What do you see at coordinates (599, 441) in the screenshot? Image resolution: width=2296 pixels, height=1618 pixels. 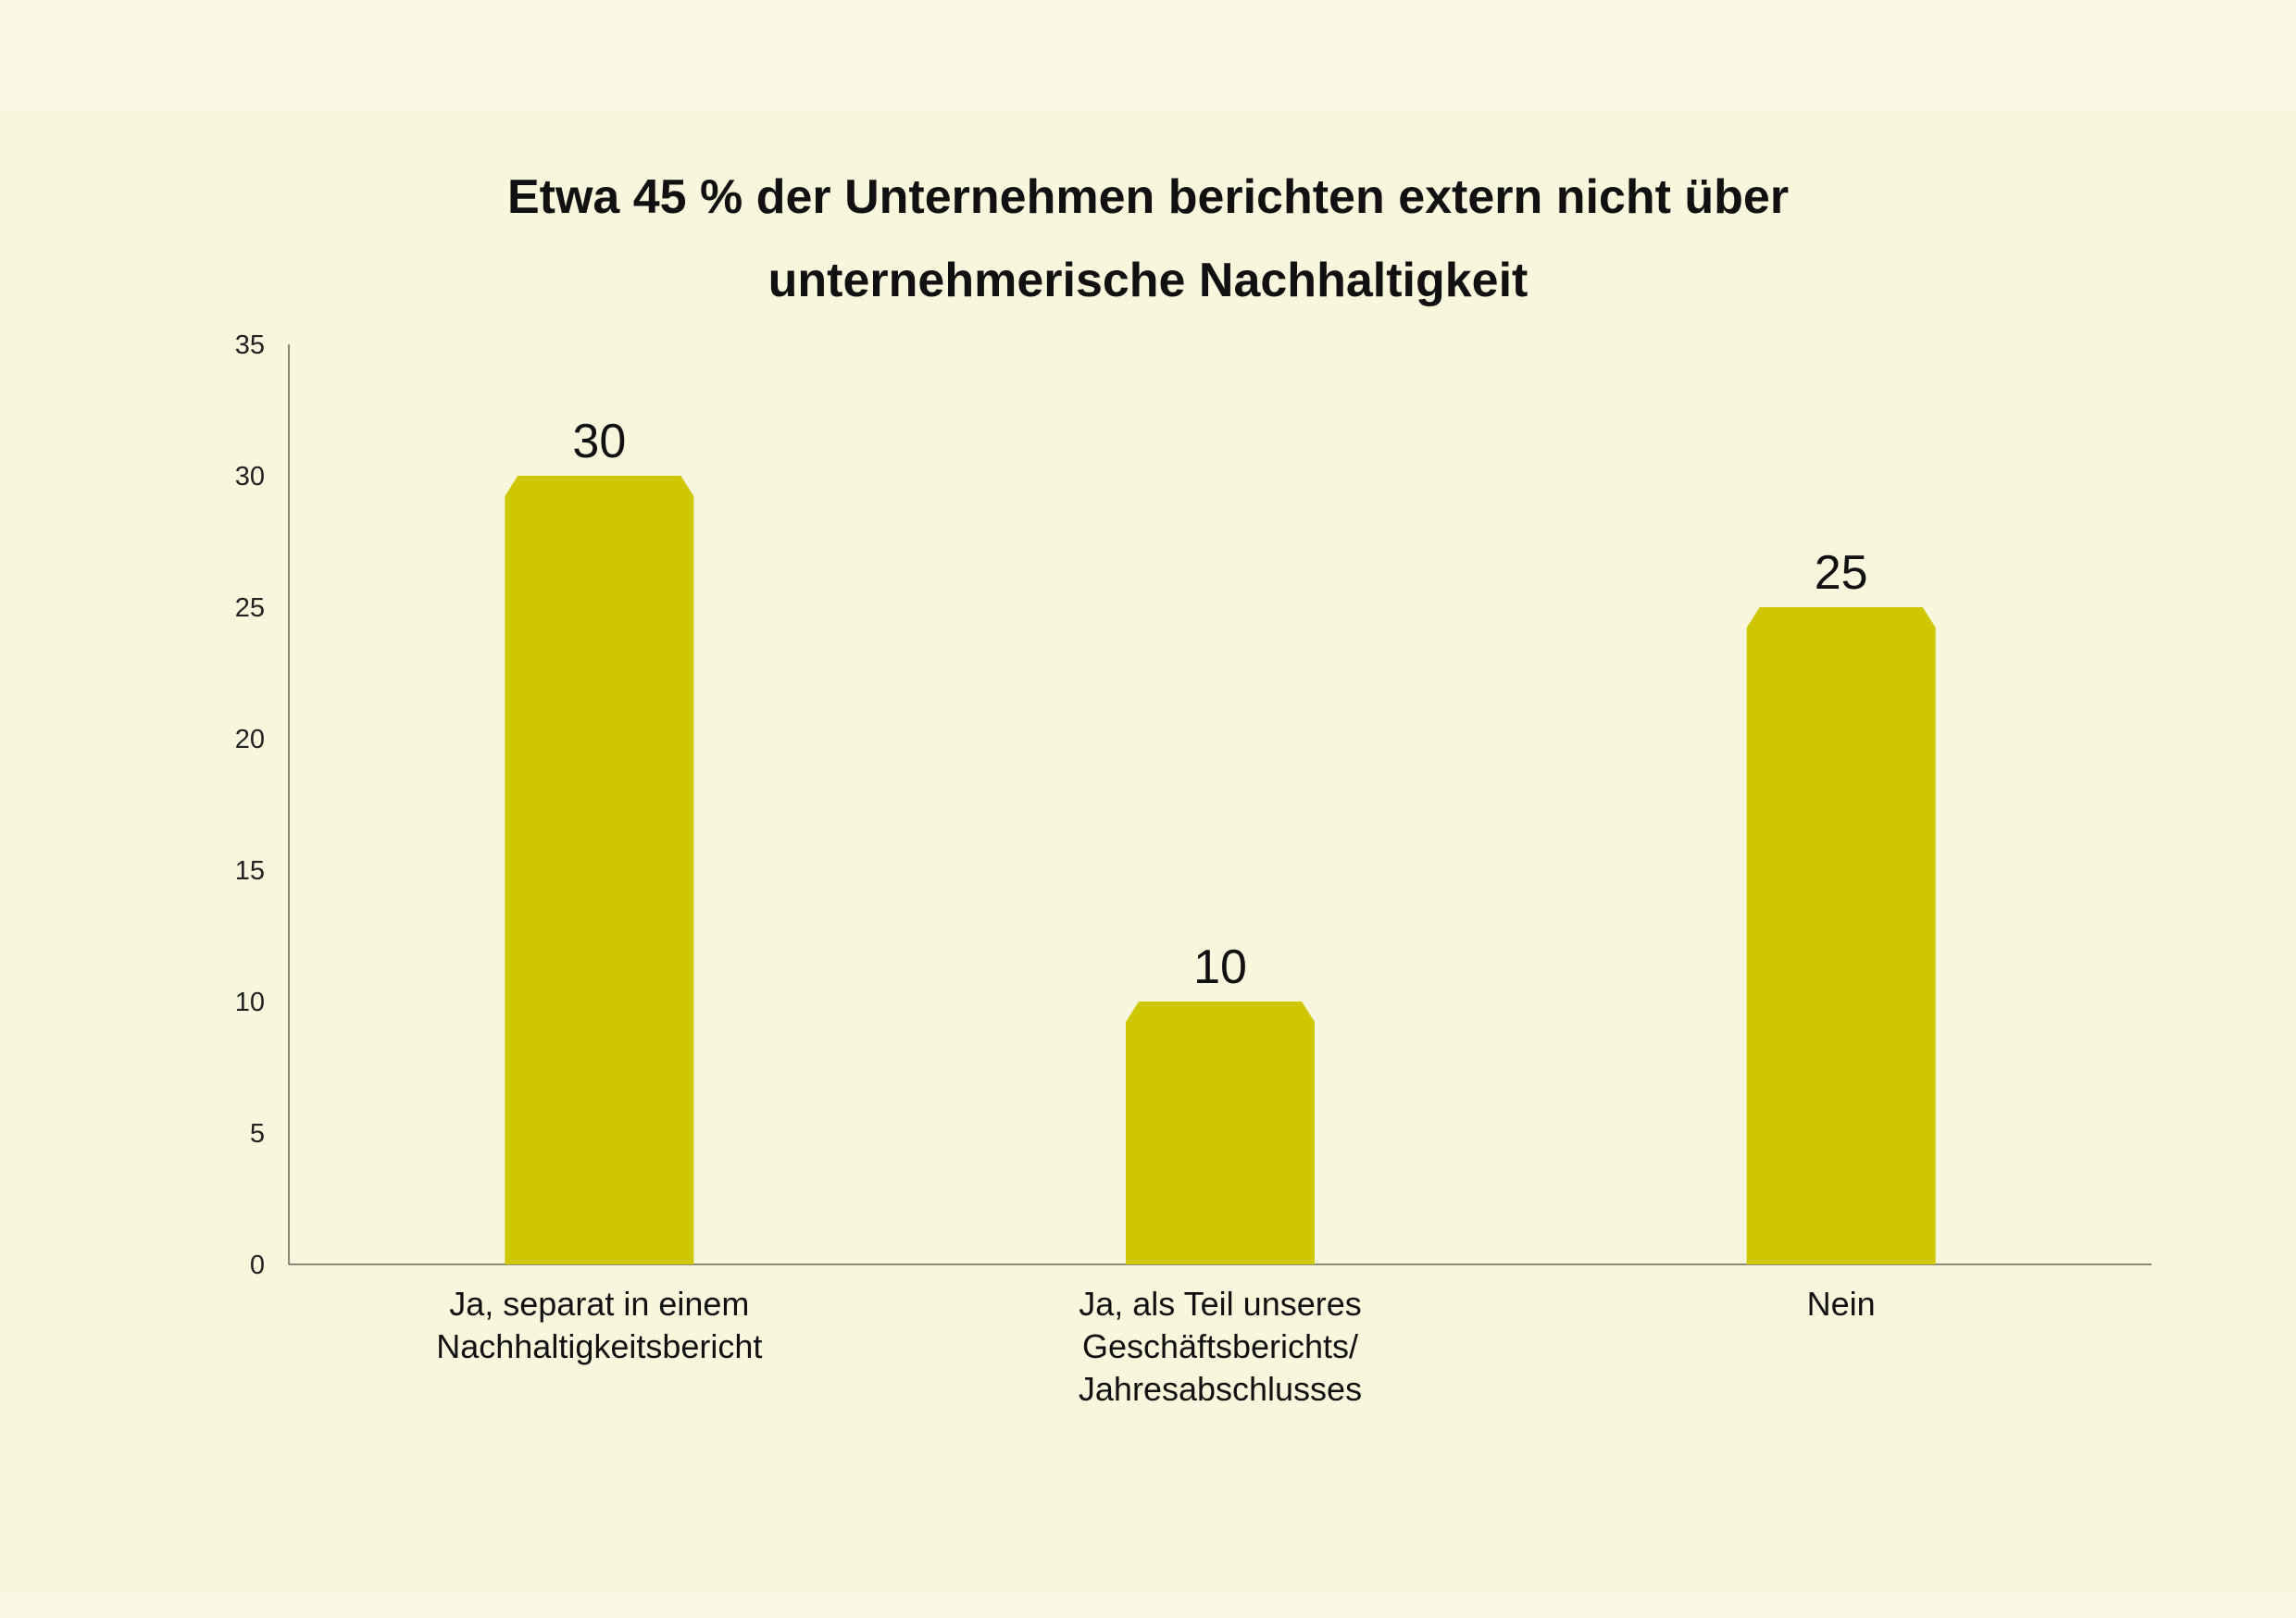 I see `bar-value-label: 30` at bounding box center [599, 441].